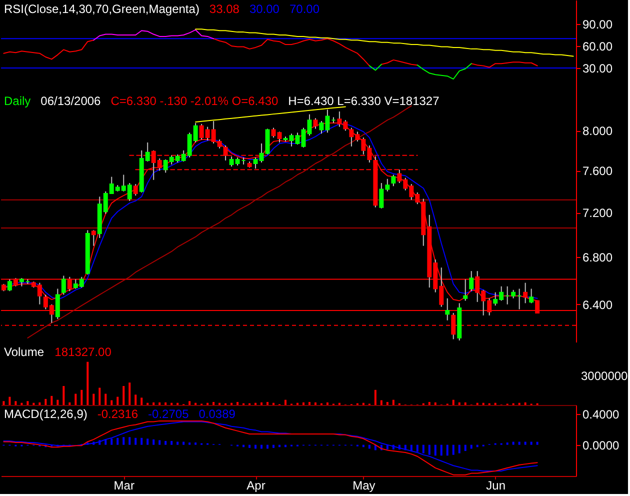 This screenshot has height=496, width=630. Describe the element at coordinates (194, 101) in the screenshot. I see `annotation: C=6.330 -.130 -2.01% O=6.430` at that location.